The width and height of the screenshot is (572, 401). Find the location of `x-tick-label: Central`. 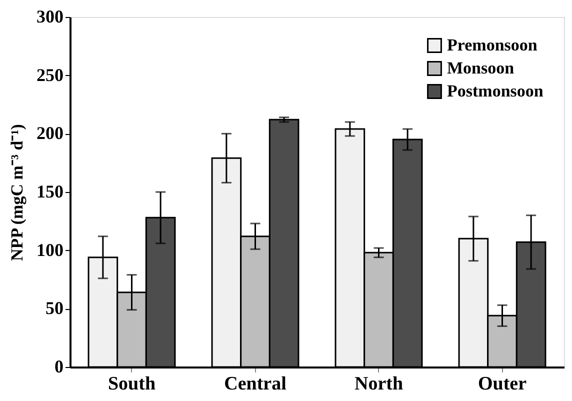

x-tick-label: Central is located at coordinates (255, 384).